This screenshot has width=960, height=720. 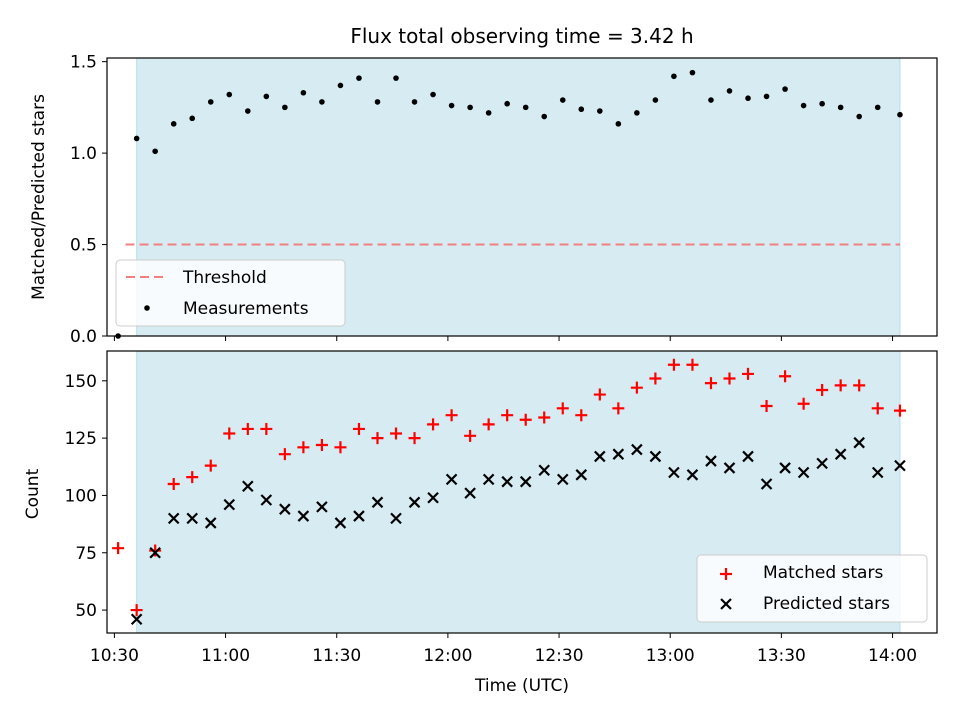 I want to click on legend-measurements-swatch, so click(x=147, y=308).